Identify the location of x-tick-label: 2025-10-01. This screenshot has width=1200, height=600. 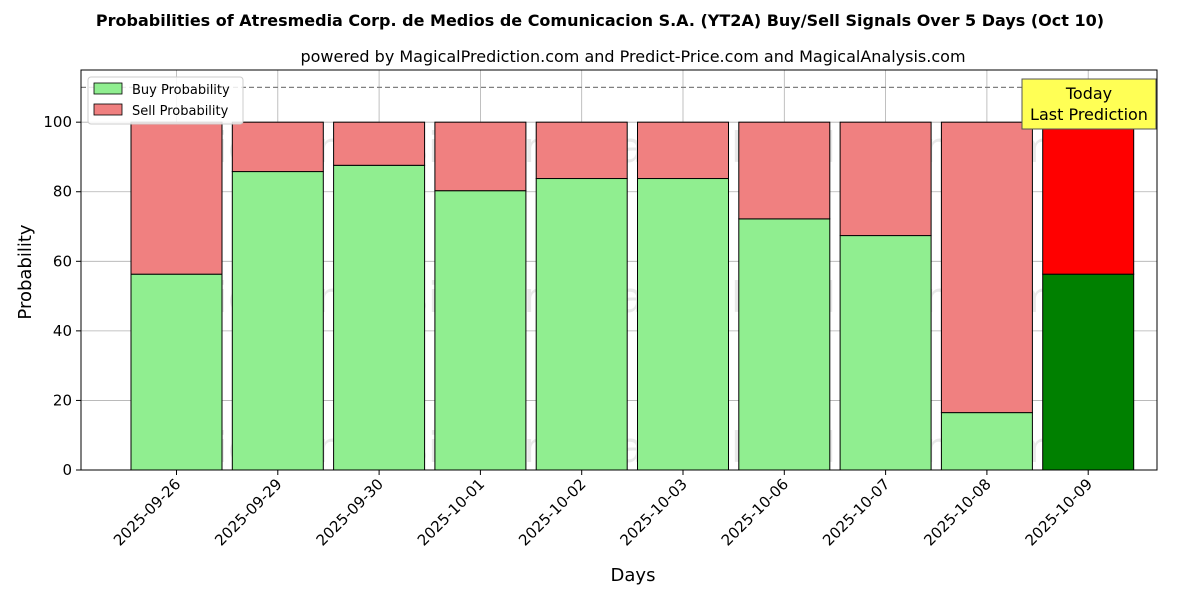
(451, 512).